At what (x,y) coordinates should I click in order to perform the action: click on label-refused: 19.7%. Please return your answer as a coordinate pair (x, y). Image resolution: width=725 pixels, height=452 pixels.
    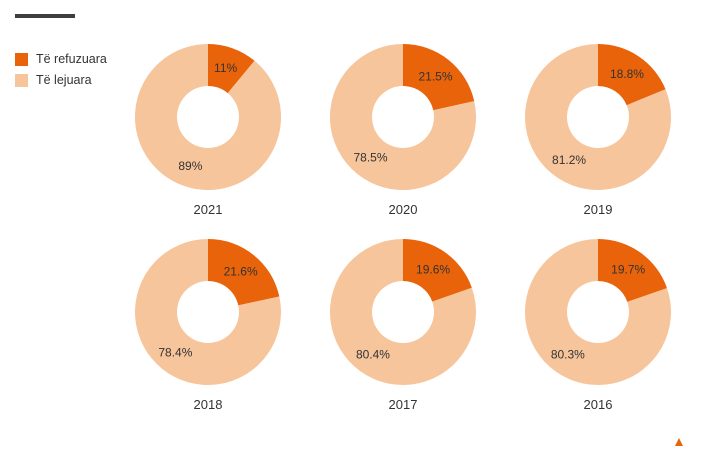
    Looking at the image, I should click on (628, 270).